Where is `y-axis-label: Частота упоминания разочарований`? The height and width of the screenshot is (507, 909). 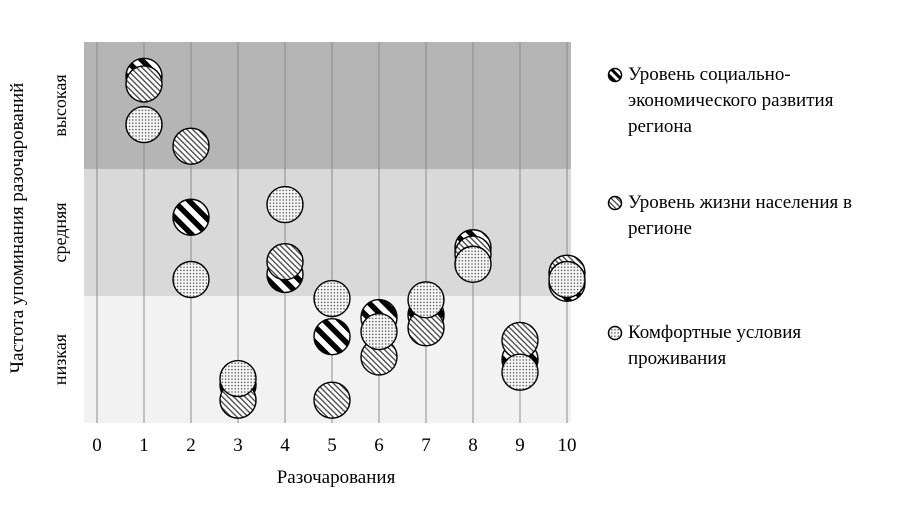
y-axis-label: Частота упоминания разочарований is located at coordinates (17, 228).